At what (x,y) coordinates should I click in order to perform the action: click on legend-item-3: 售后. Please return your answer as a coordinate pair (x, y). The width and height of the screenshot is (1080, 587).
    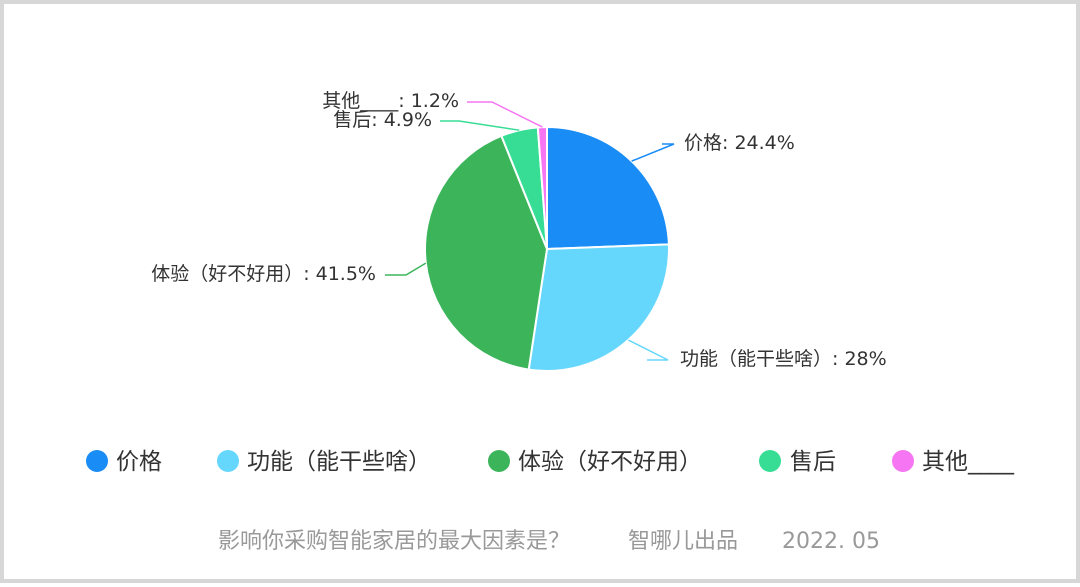
    Looking at the image, I should click on (797, 462).